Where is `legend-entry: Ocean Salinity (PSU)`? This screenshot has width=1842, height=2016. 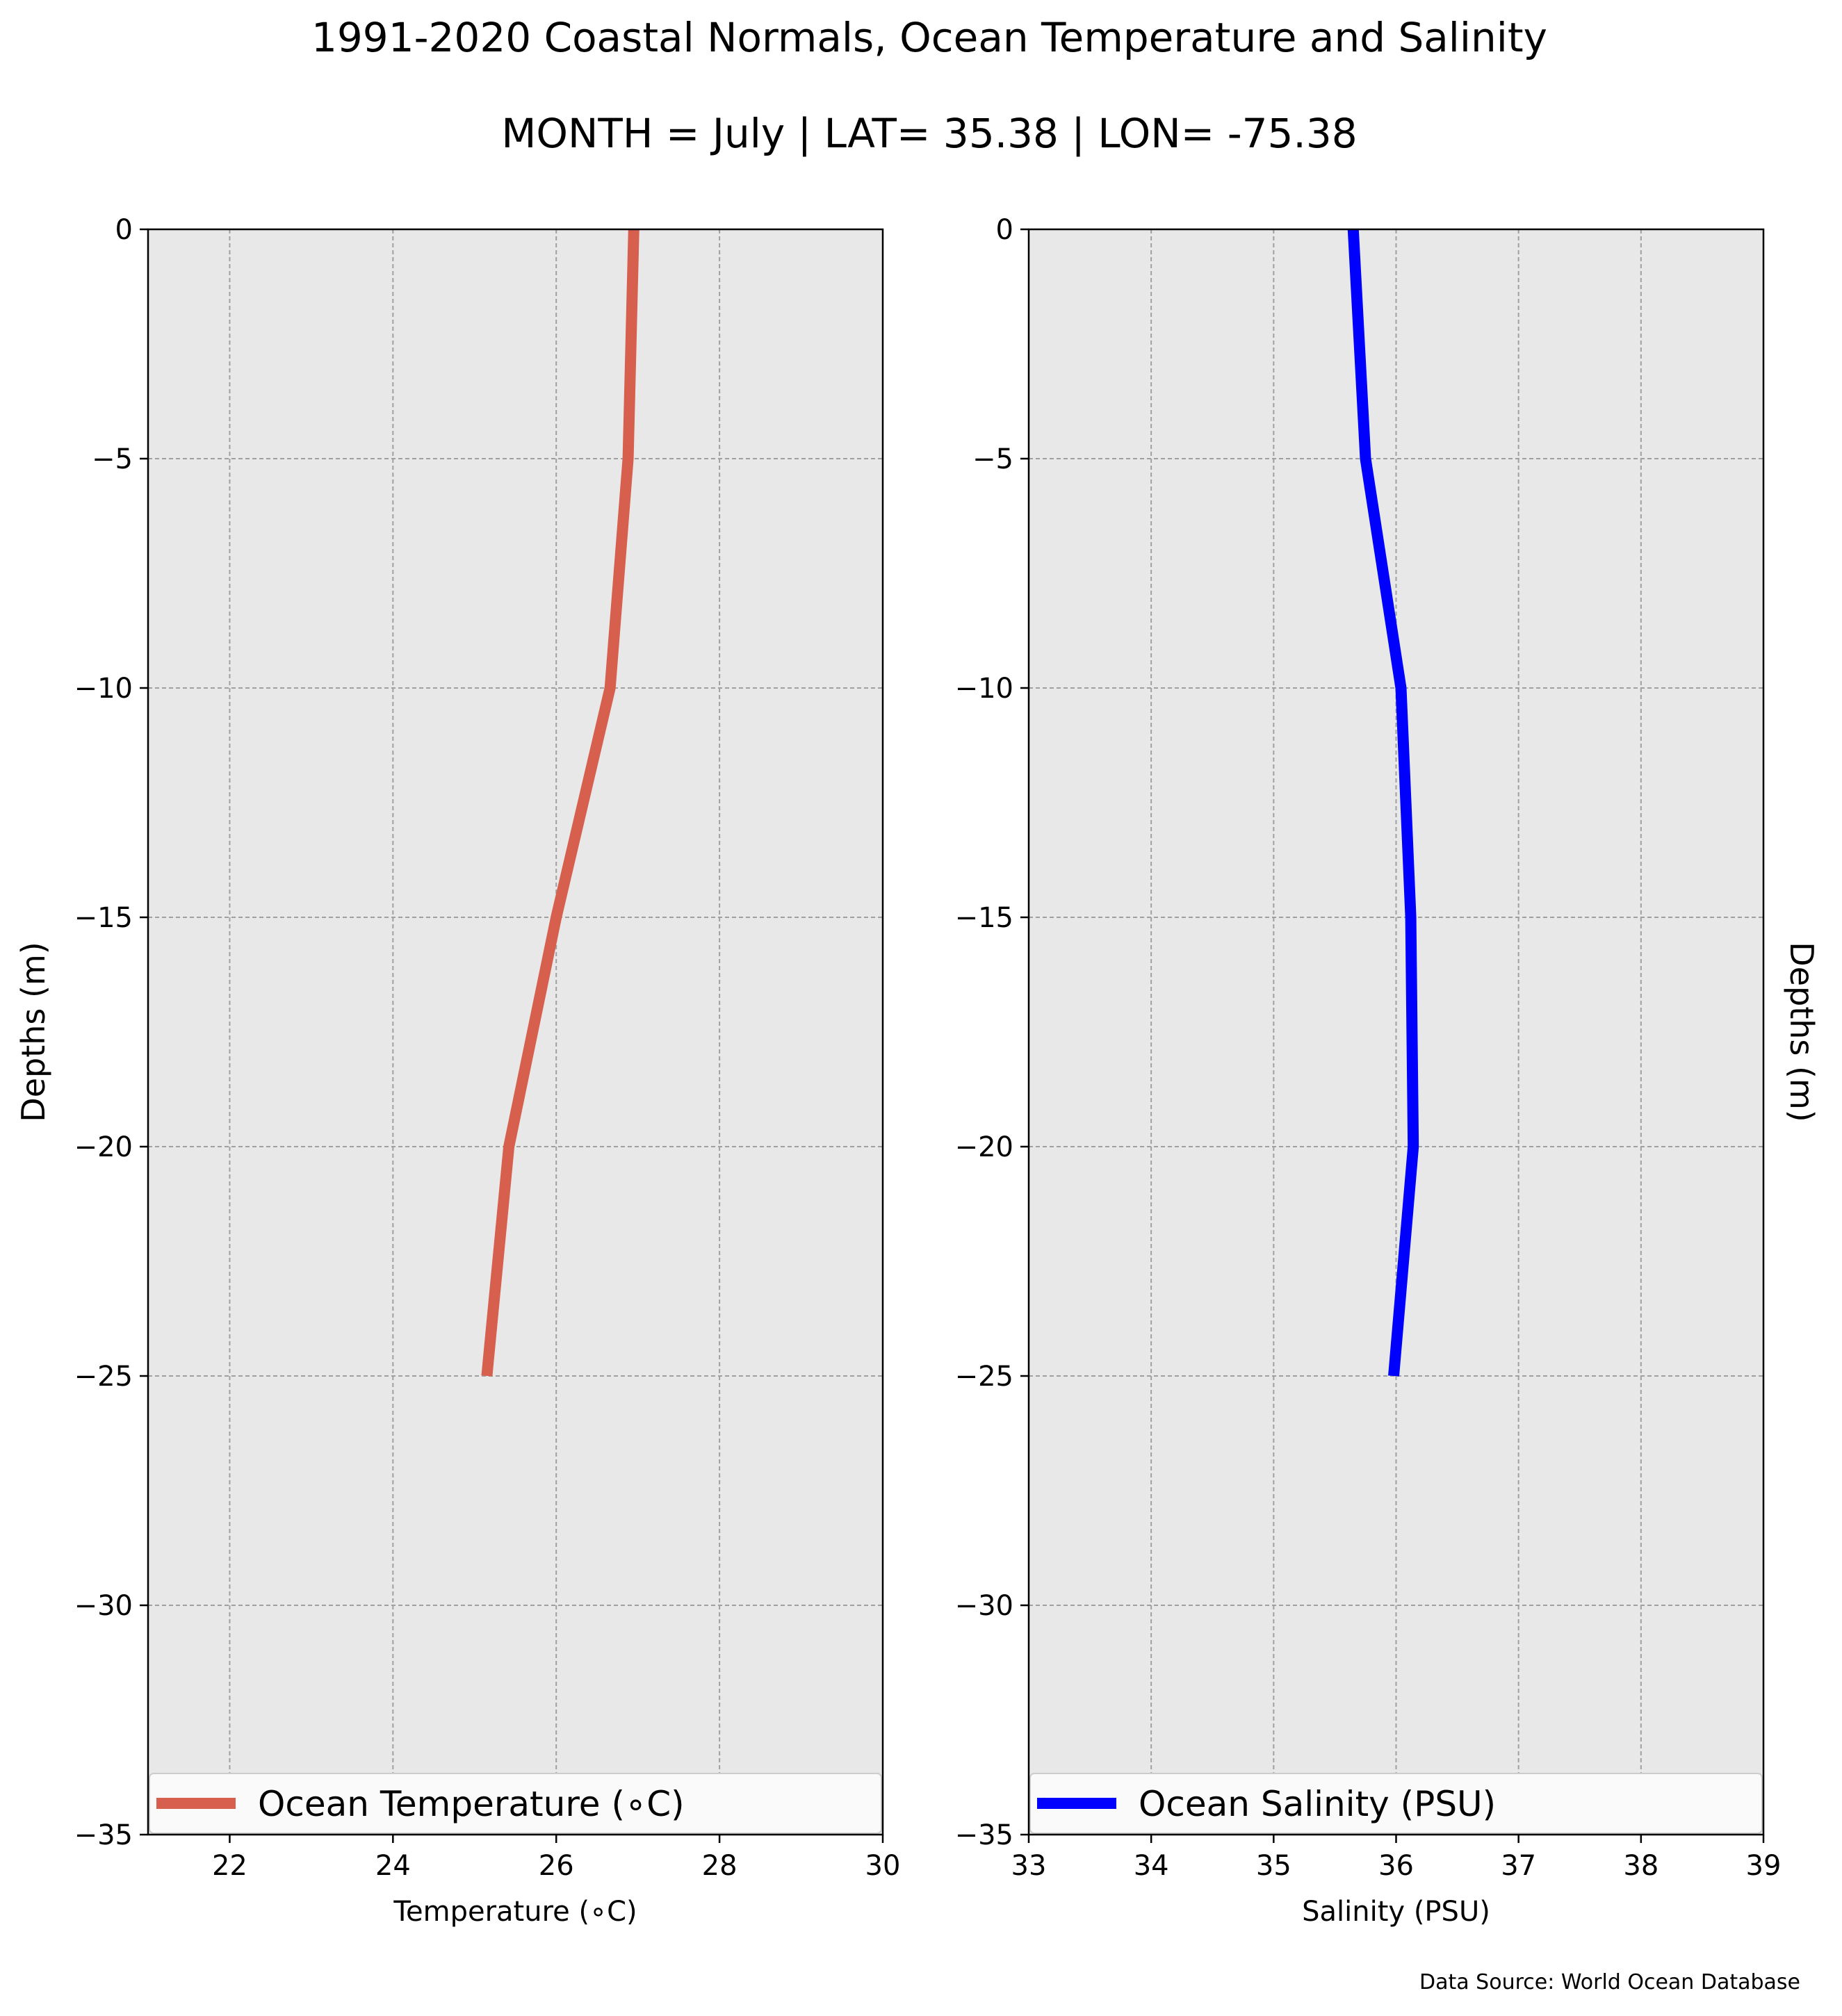
legend-entry: Ocean Salinity (PSU) is located at coordinates (1317, 1804).